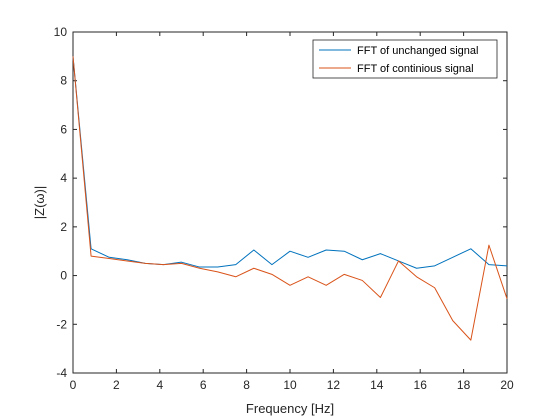 The height and width of the screenshot is (420, 560). What do you see at coordinates (63, 81) in the screenshot?
I see `y-tick-label: 8` at bounding box center [63, 81].